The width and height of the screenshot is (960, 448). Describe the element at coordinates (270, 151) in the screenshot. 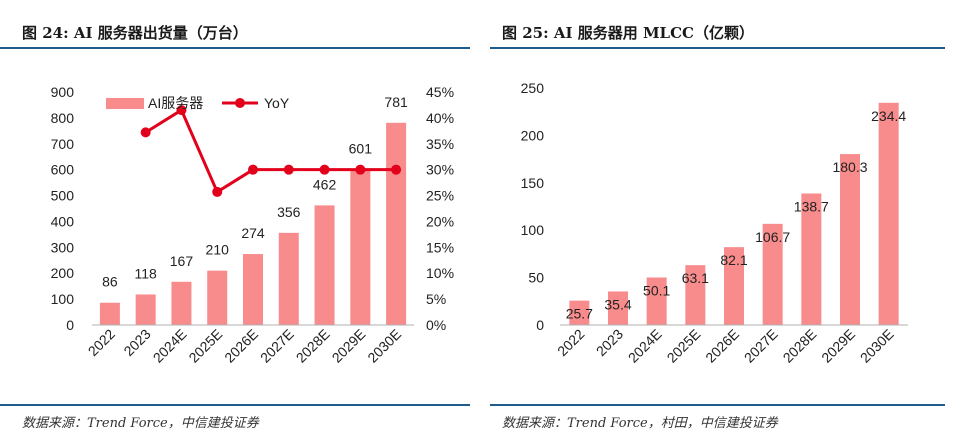

I see `yoy-line` at that location.